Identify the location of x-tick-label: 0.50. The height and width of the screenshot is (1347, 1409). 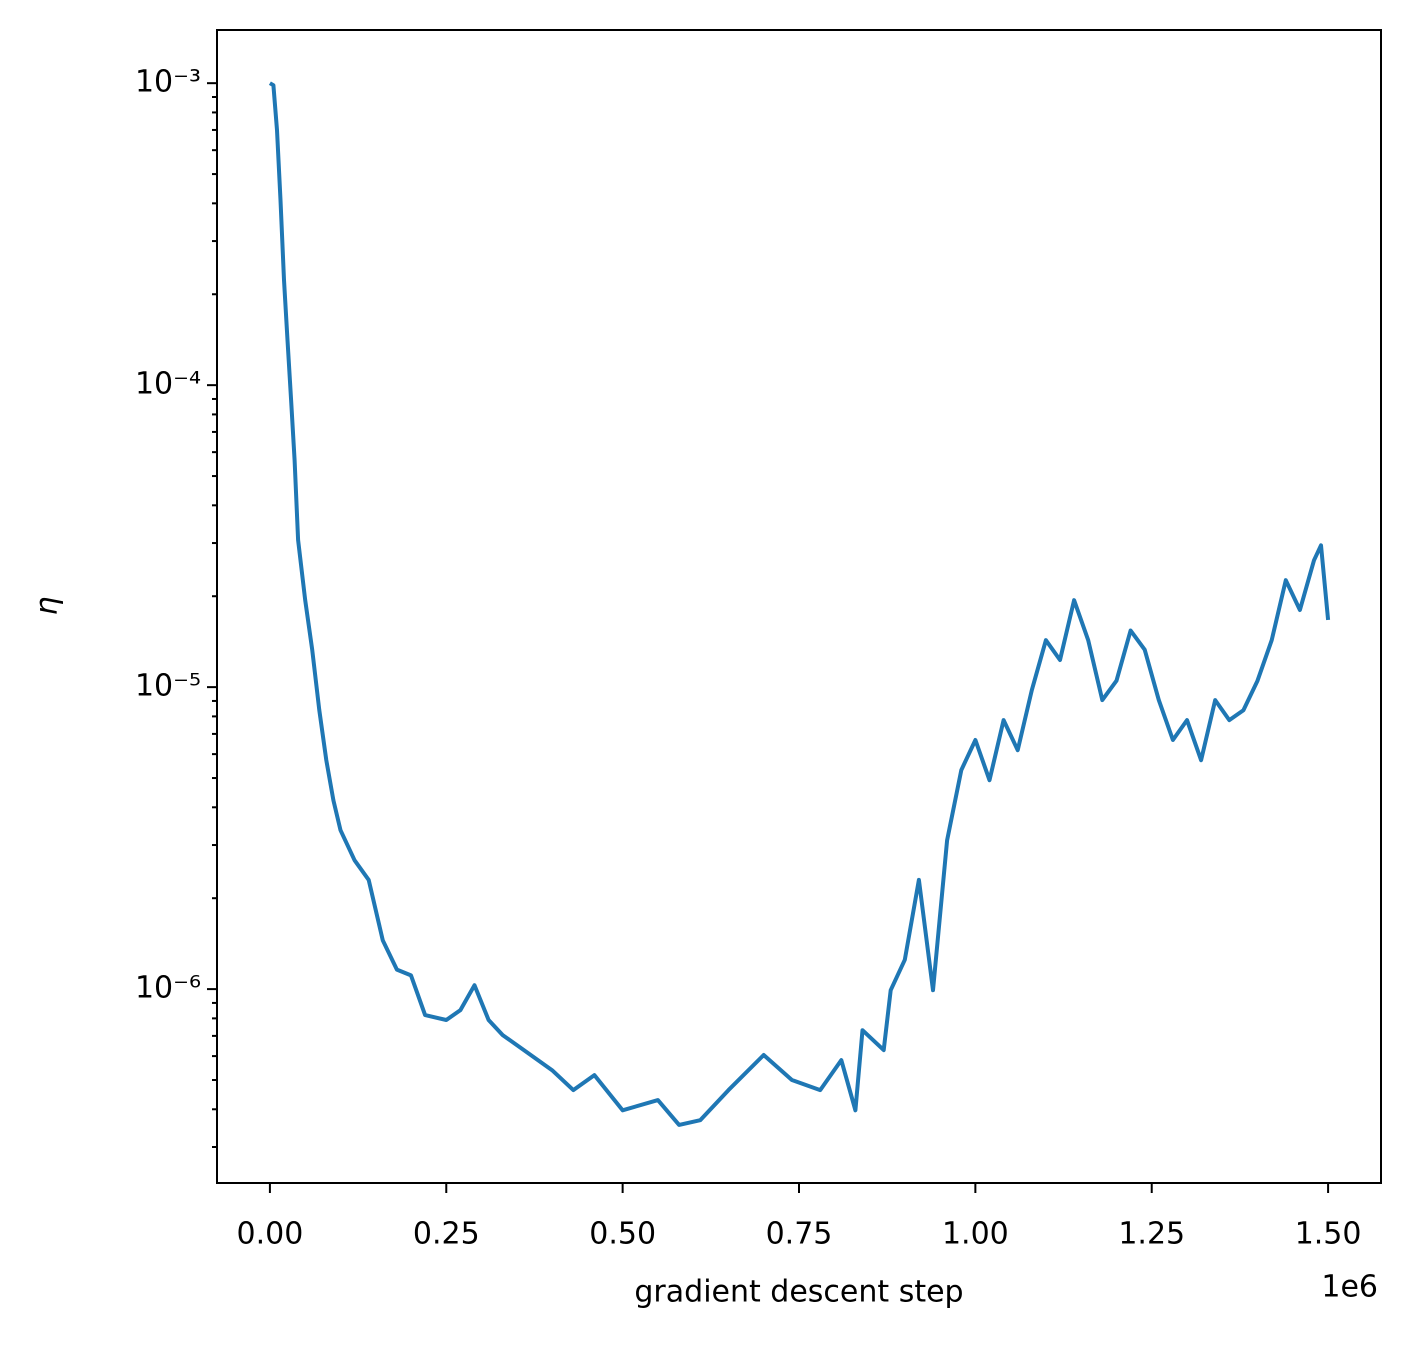
(622, 1234).